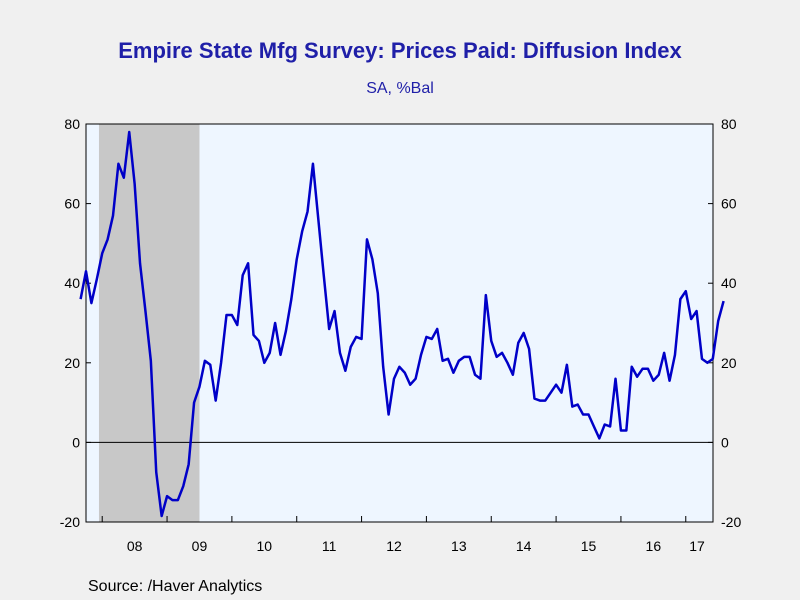 The height and width of the screenshot is (600, 800). I want to click on x-tick-label: 16, so click(654, 546).